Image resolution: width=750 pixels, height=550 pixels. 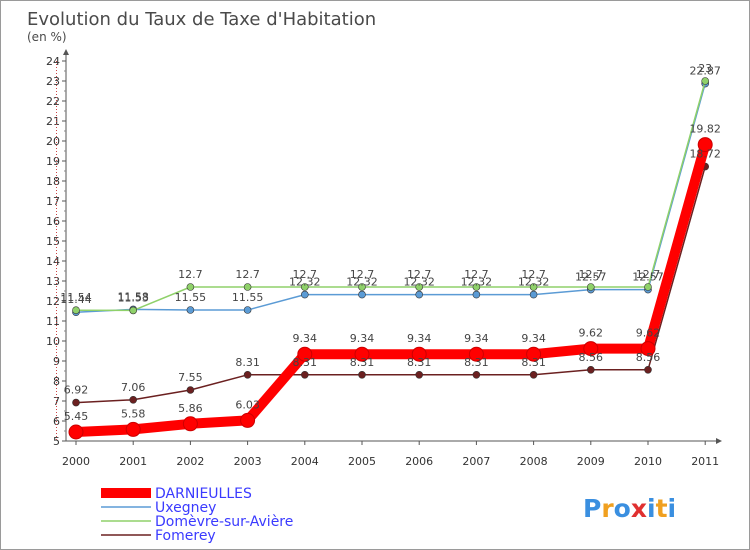 I want to click on y-tick-label: 22, so click(x=53, y=101).